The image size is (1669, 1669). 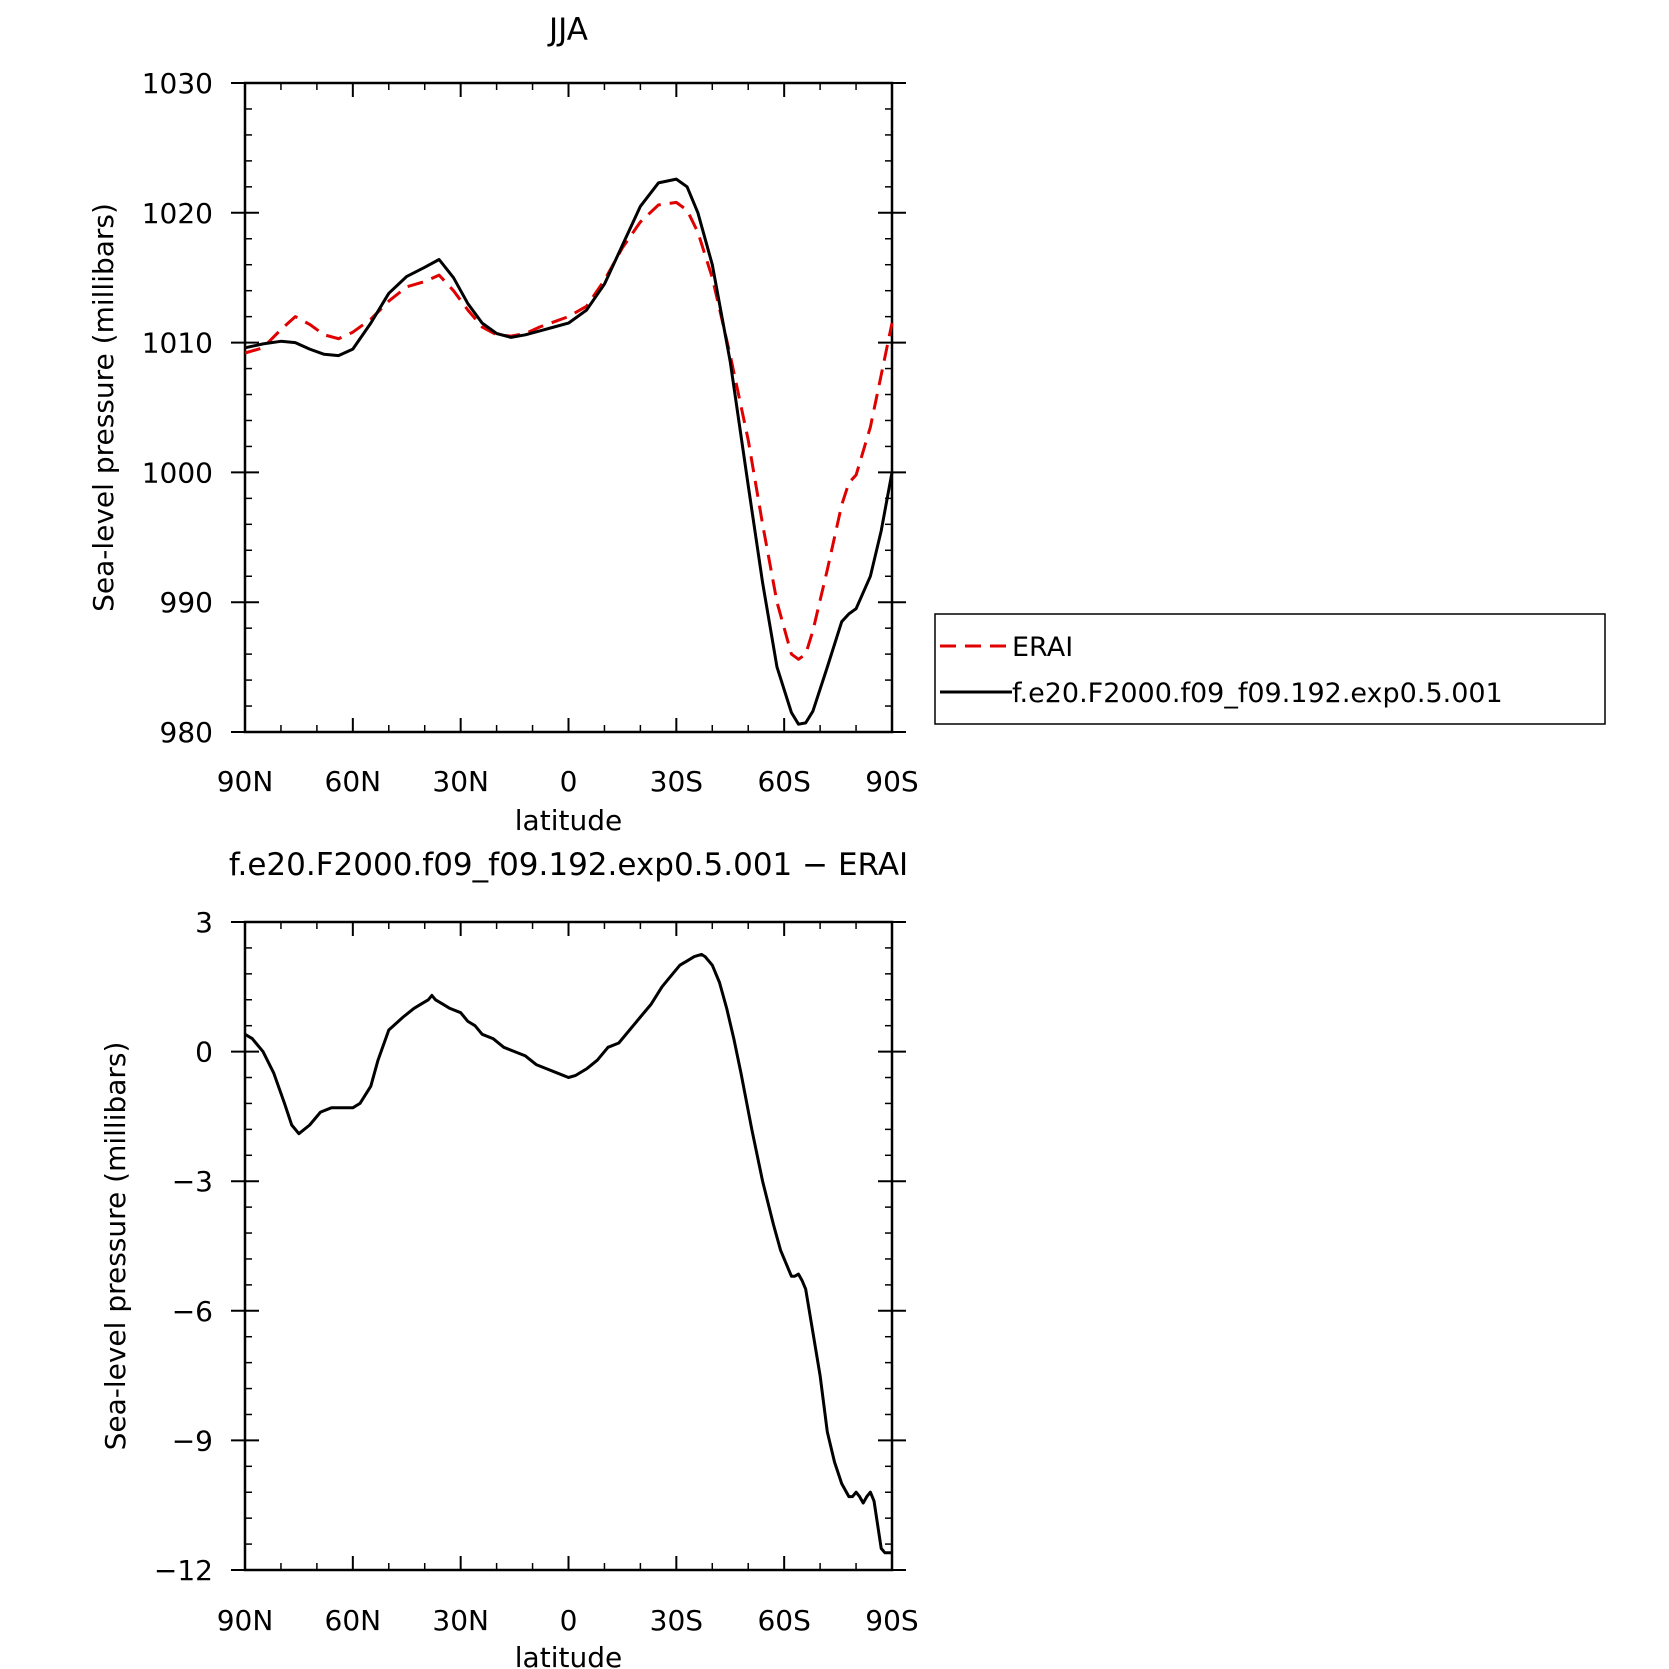 I want to click on y-tick-label: −12, so click(x=183, y=1570).